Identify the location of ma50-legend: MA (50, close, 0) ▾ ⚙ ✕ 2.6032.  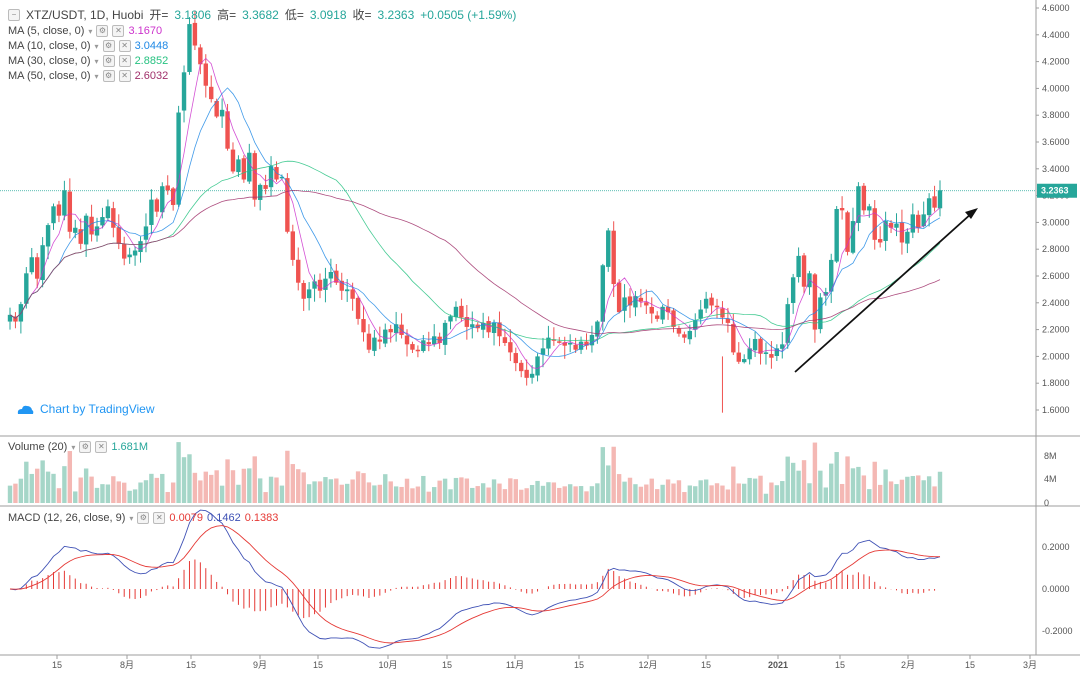
(88, 76).